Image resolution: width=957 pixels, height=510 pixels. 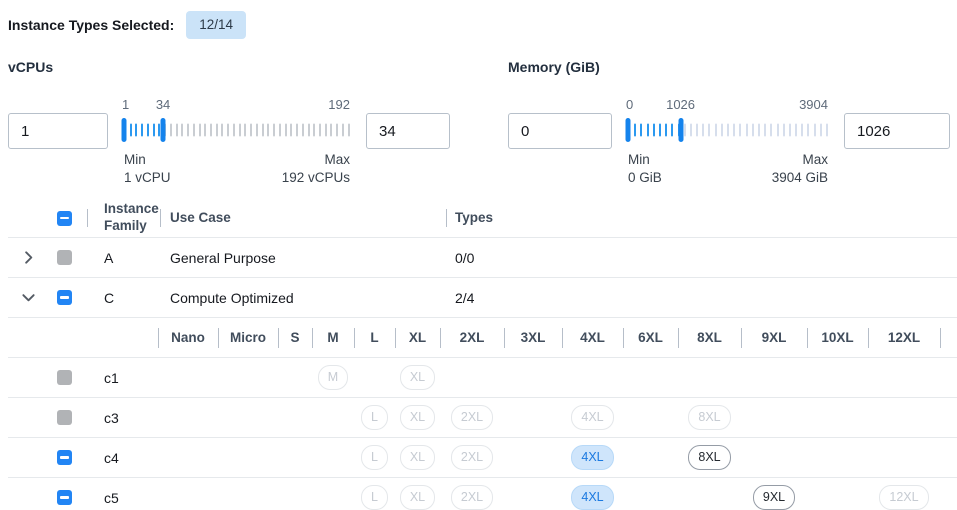 What do you see at coordinates (904, 497) in the screenshot?
I see `size-badge-c5-12xl: 12XL` at bounding box center [904, 497].